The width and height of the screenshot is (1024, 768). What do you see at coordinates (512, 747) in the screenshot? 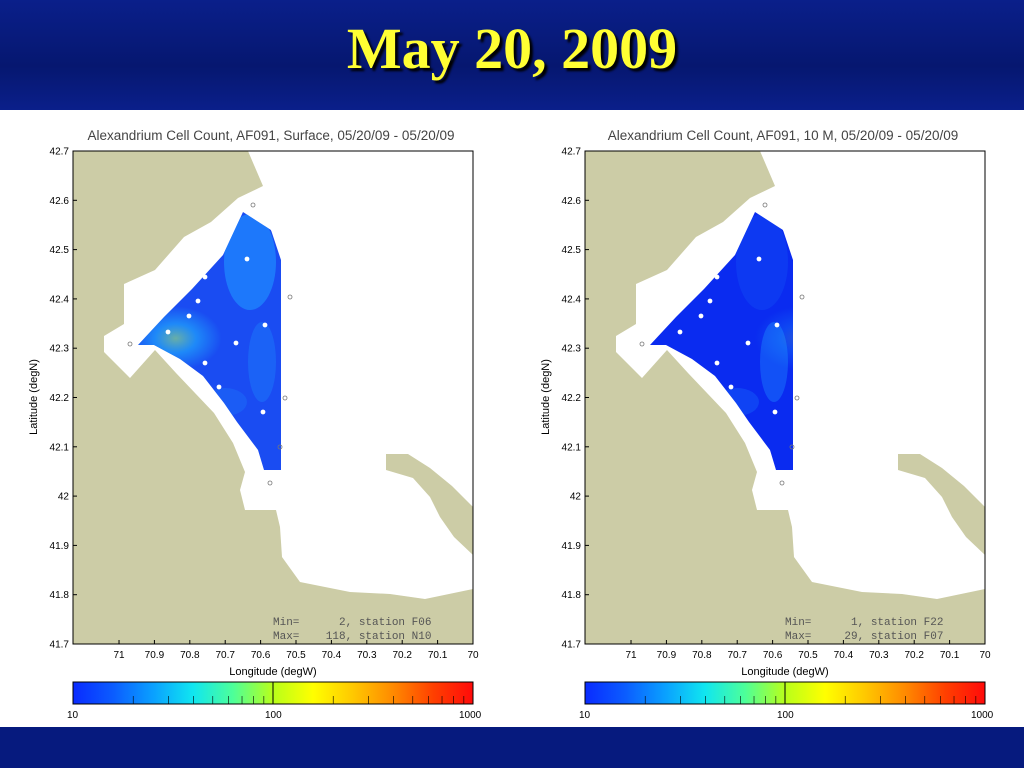
I see `footer-band` at bounding box center [512, 747].